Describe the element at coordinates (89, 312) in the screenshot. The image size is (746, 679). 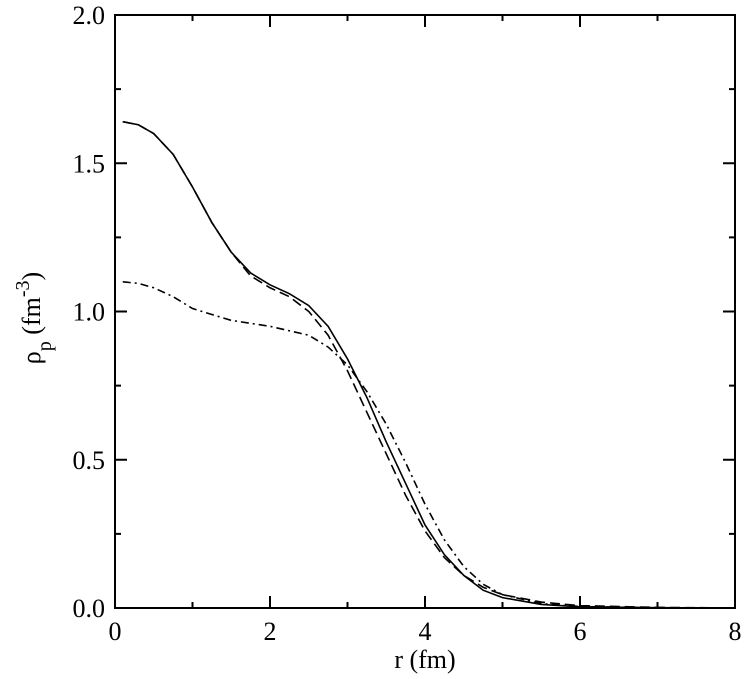
I see `y-tick-label: 1.0` at that location.